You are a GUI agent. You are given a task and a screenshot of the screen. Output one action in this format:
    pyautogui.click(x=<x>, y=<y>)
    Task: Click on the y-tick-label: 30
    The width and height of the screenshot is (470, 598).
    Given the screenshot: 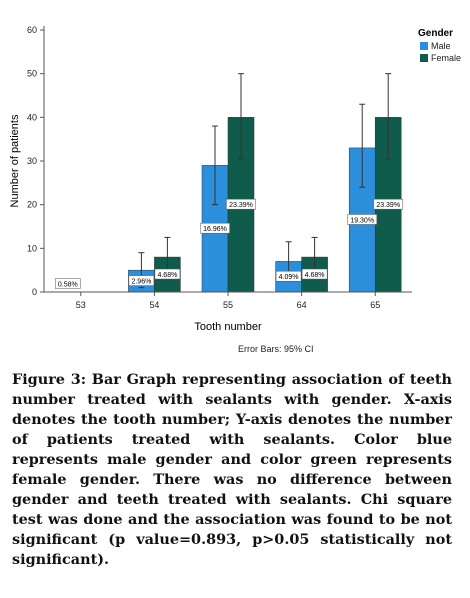 What is the action you would take?
    pyautogui.click(x=32, y=161)
    